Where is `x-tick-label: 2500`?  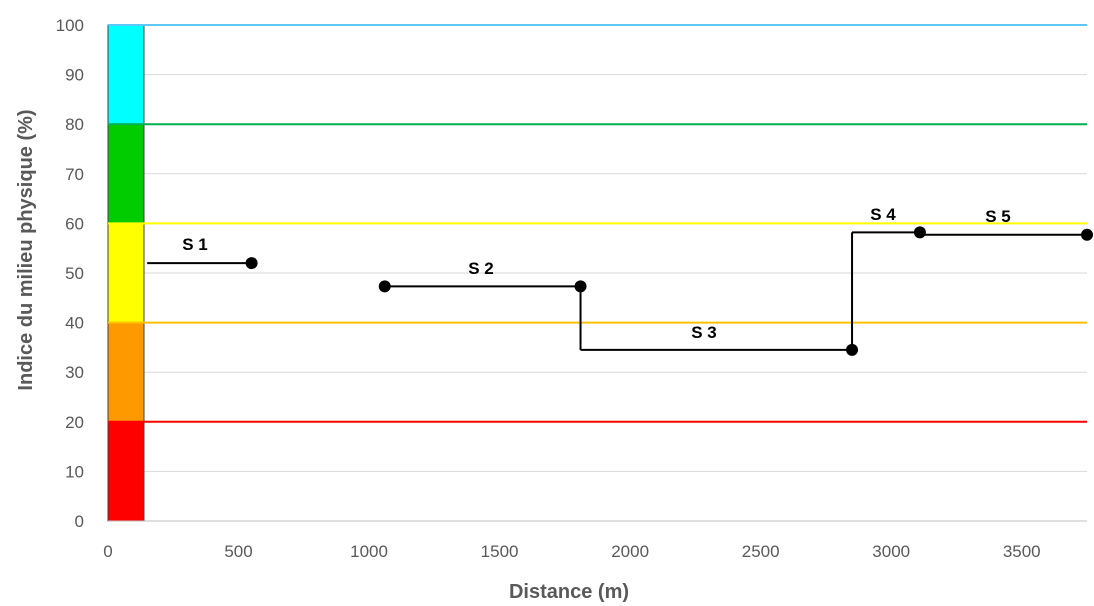
x-tick-label: 2500 is located at coordinates (761, 551).